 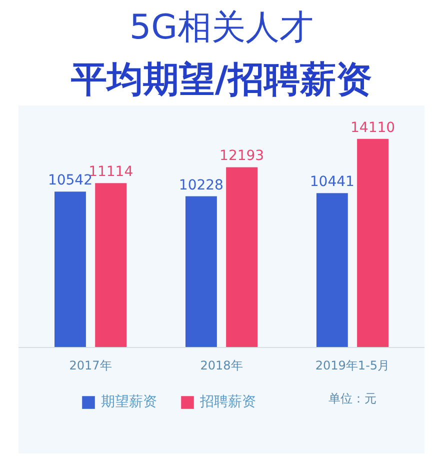 What do you see at coordinates (352, 365) in the screenshot?
I see `x-tick-label: 2019年1-5月` at bounding box center [352, 365].